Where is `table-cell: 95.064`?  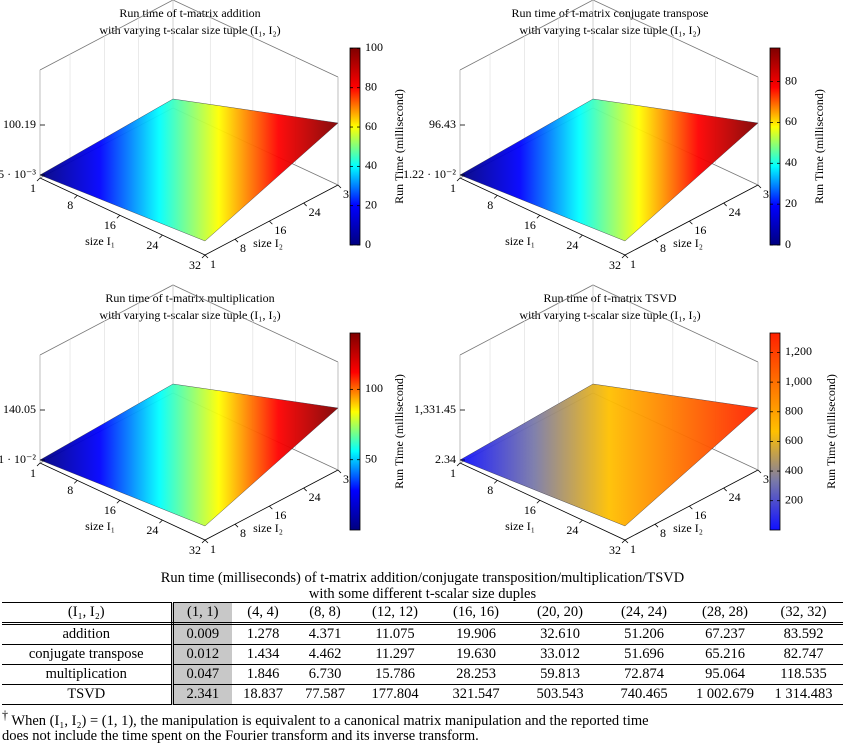 table-cell: 95.064 is located at coordinates (725, 674).